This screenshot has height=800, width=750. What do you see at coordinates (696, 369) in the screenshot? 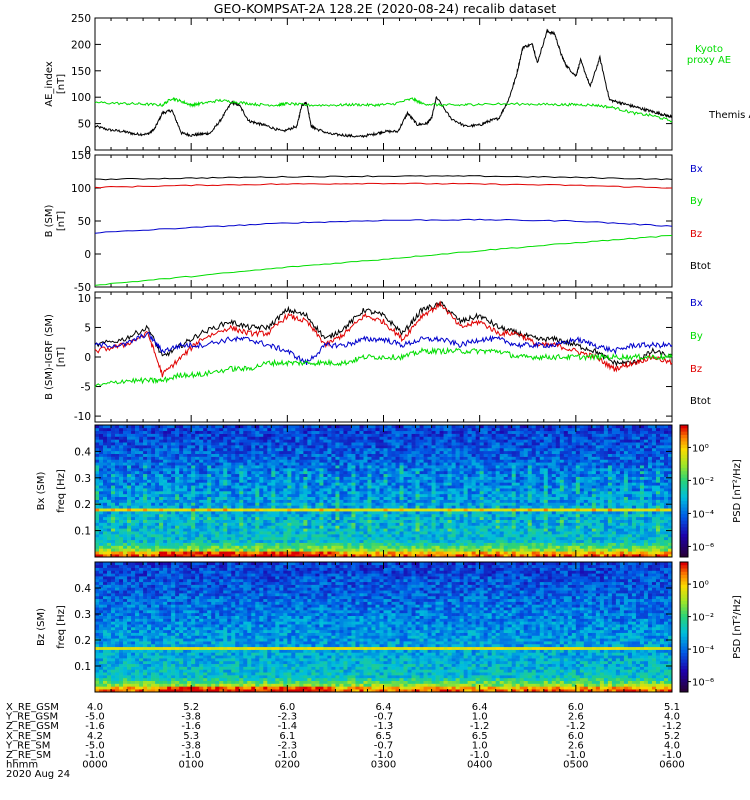
I see `legend-entry: Bz` at bounding box center [696, 369].